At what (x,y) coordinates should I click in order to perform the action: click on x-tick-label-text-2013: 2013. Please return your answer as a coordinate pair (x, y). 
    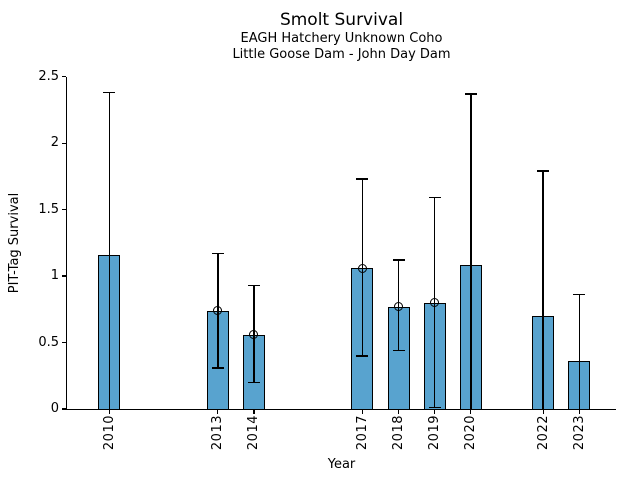
    Looking at the image, I should click on (218, 433).